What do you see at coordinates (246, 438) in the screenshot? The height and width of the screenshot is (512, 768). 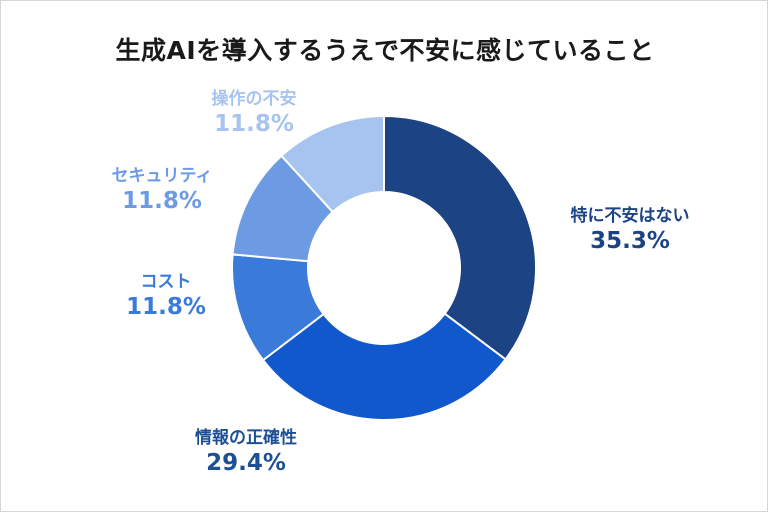 I see `slice-label-name: 情報の正確性` at bounding box center [246, 438].